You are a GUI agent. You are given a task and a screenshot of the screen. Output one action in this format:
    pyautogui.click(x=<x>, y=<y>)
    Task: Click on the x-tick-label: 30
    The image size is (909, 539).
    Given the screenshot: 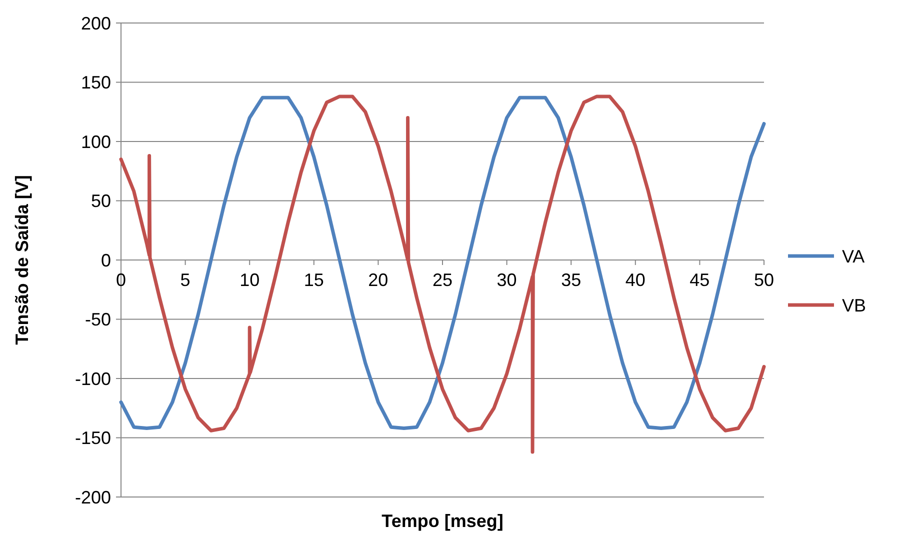 What is the action you would take?
    pyautogui.click(x=506, y=280)
    